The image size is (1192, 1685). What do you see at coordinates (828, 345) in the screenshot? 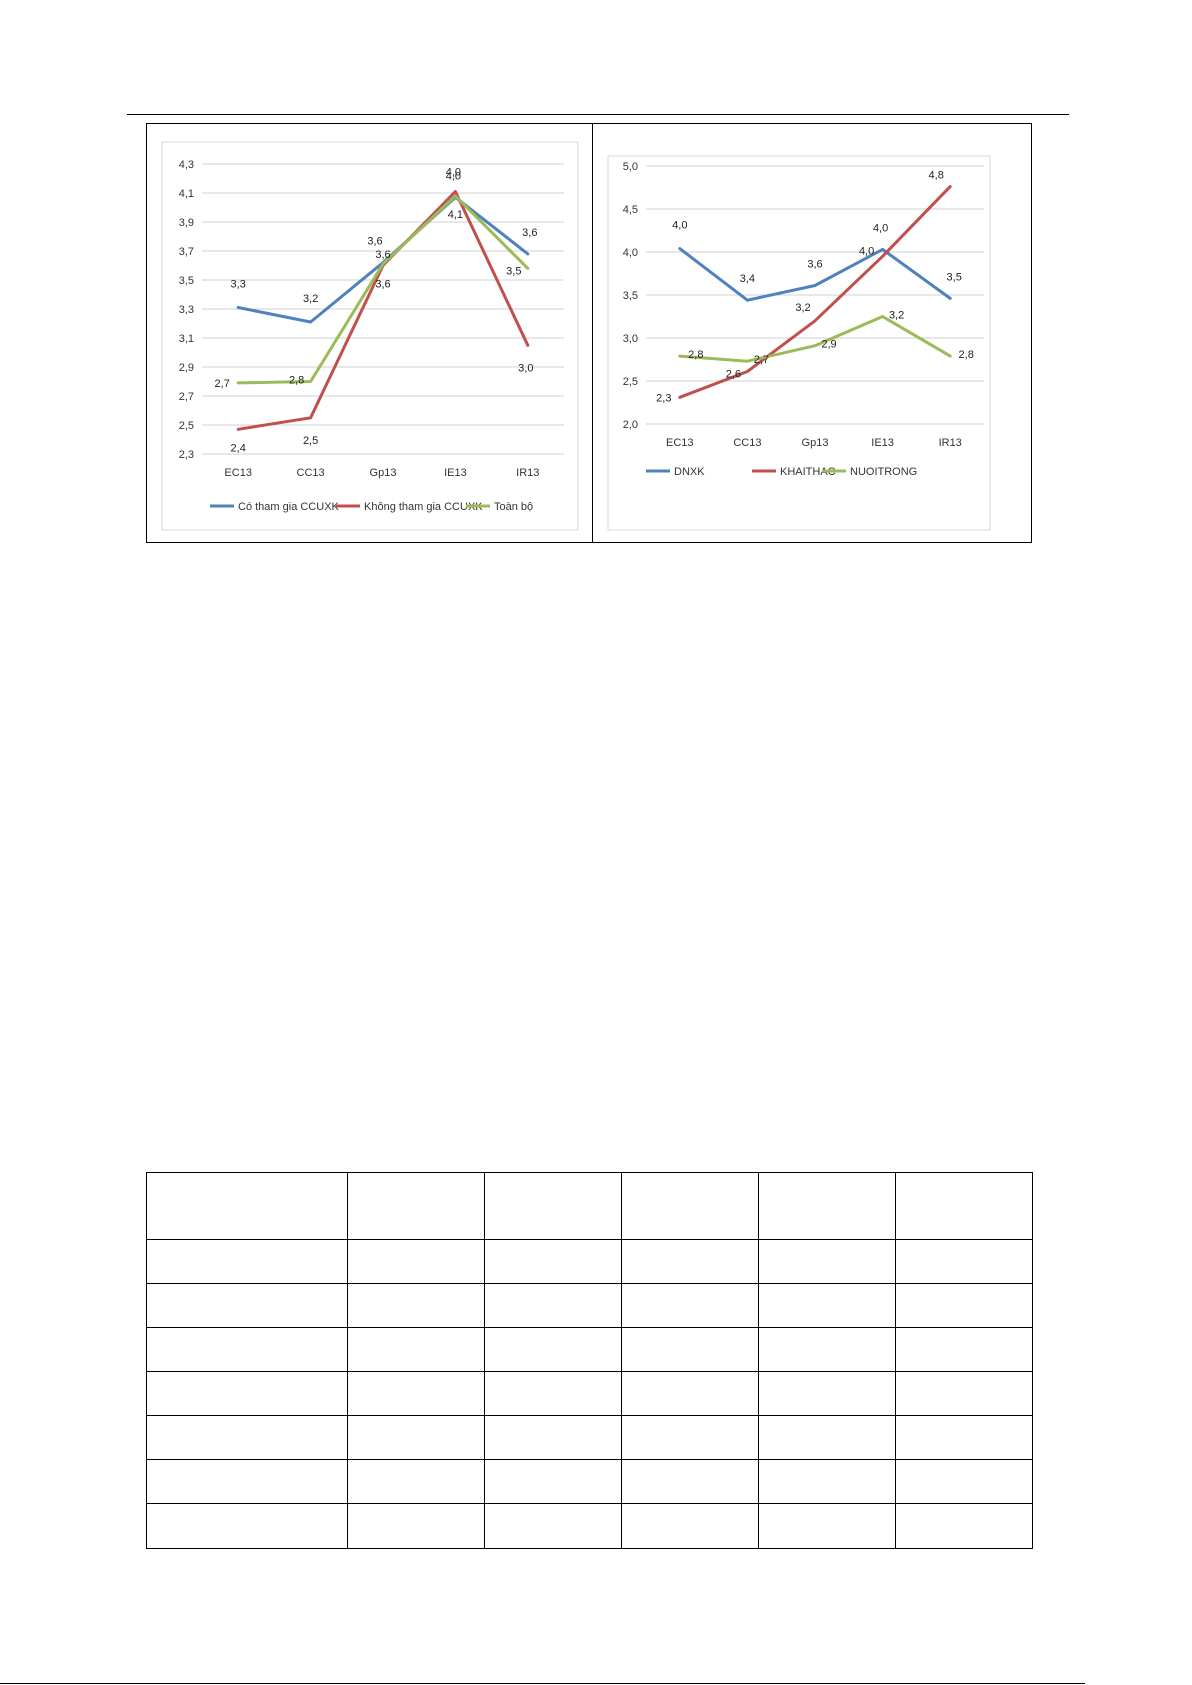
I see `data-label: 2,9` at bounding box center [828, 345].